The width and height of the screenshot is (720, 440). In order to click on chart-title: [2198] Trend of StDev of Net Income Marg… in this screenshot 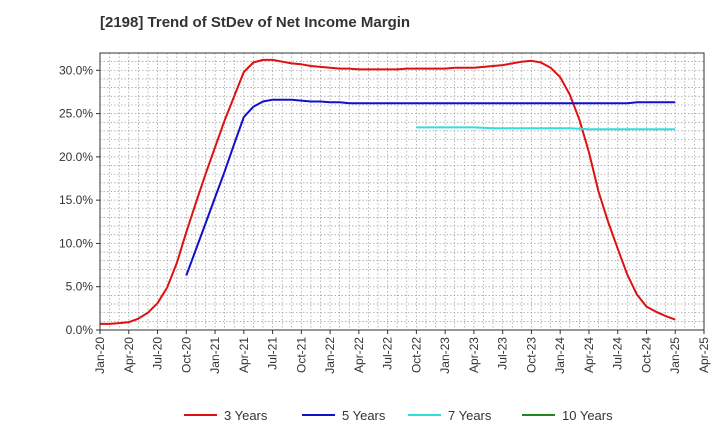, I will do `click(255, 22)`.